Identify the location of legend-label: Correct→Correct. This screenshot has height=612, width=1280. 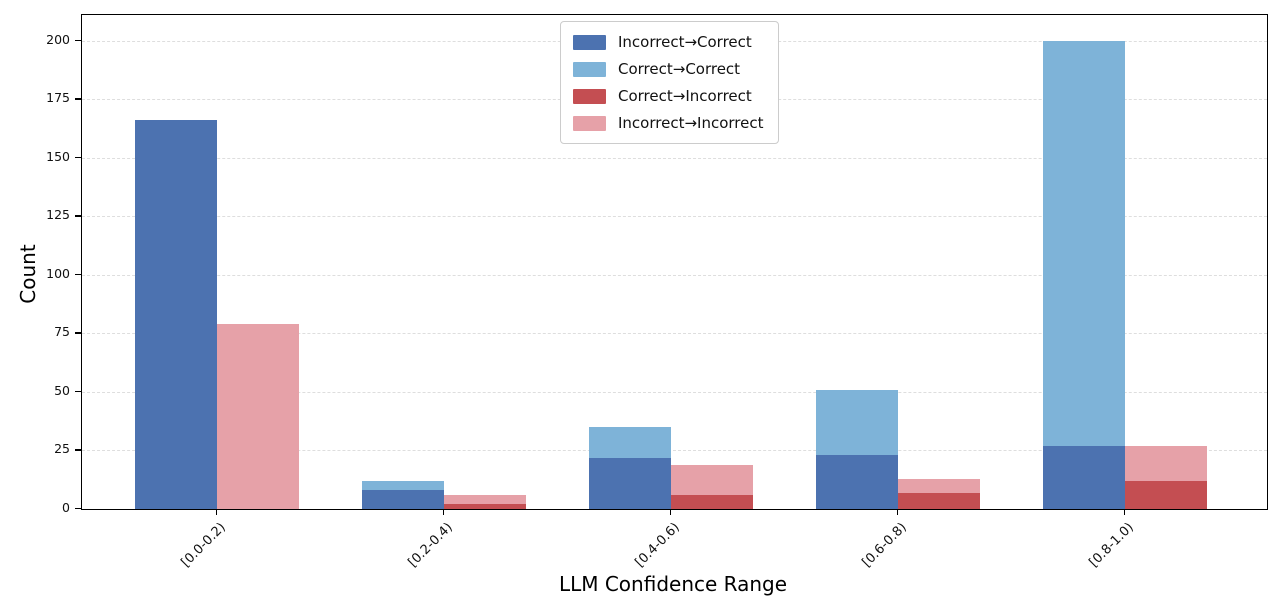
(679, 69).